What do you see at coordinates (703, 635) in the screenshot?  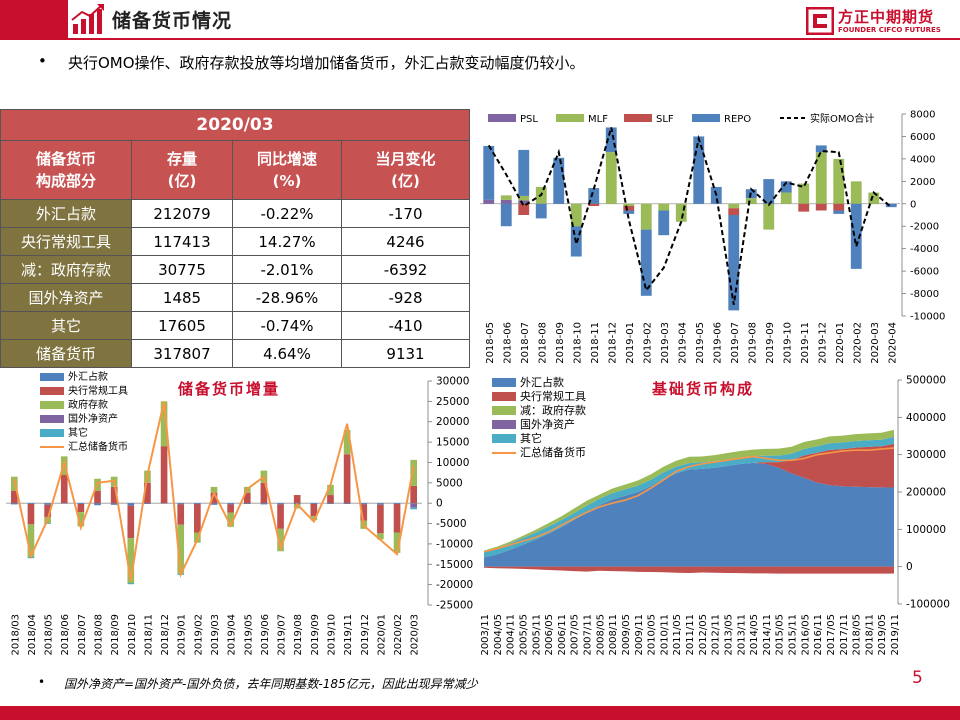 I see `x-tick-label: 2012/05` at bounding box center [703, 635].